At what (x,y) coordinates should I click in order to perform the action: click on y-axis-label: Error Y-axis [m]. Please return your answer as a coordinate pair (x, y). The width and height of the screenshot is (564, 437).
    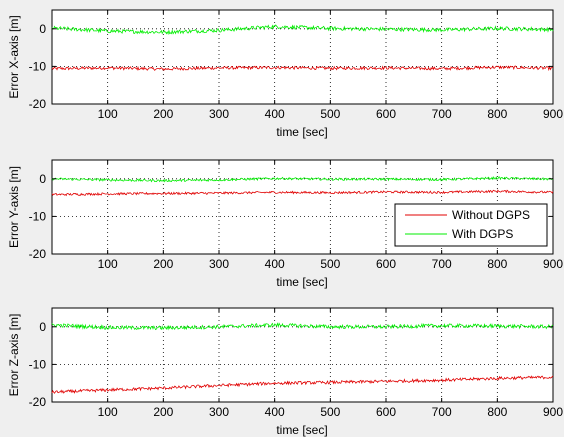
    Looking at the image, I should click on (14, 207).